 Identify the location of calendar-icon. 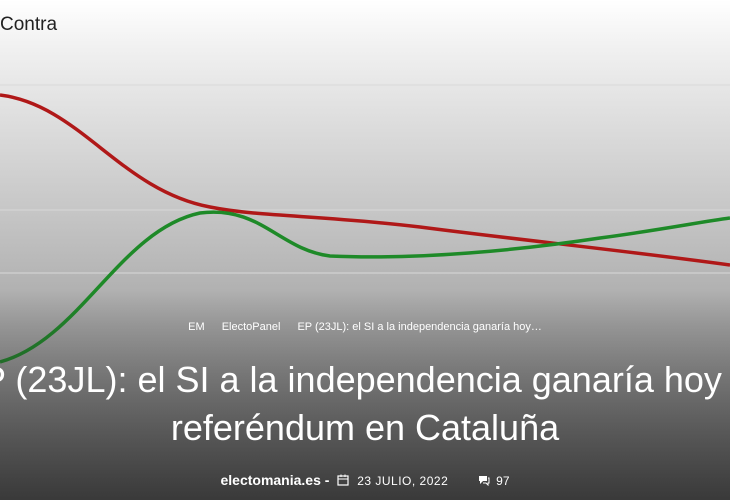
(343, 480).